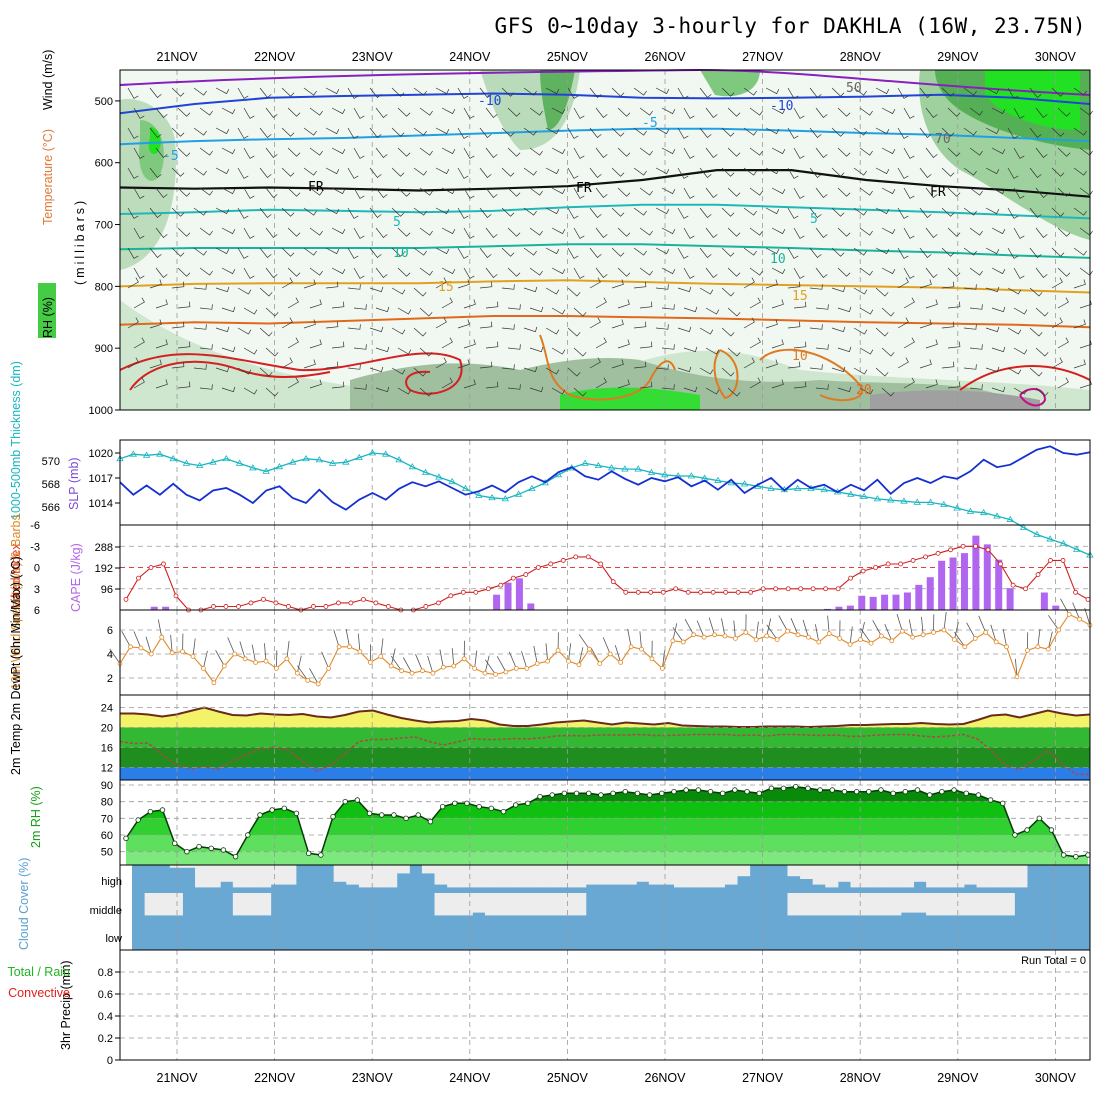  I want to click on wind-axis-label: 10m Wind Speed (m/s) & Barbs, so click(16, 602).